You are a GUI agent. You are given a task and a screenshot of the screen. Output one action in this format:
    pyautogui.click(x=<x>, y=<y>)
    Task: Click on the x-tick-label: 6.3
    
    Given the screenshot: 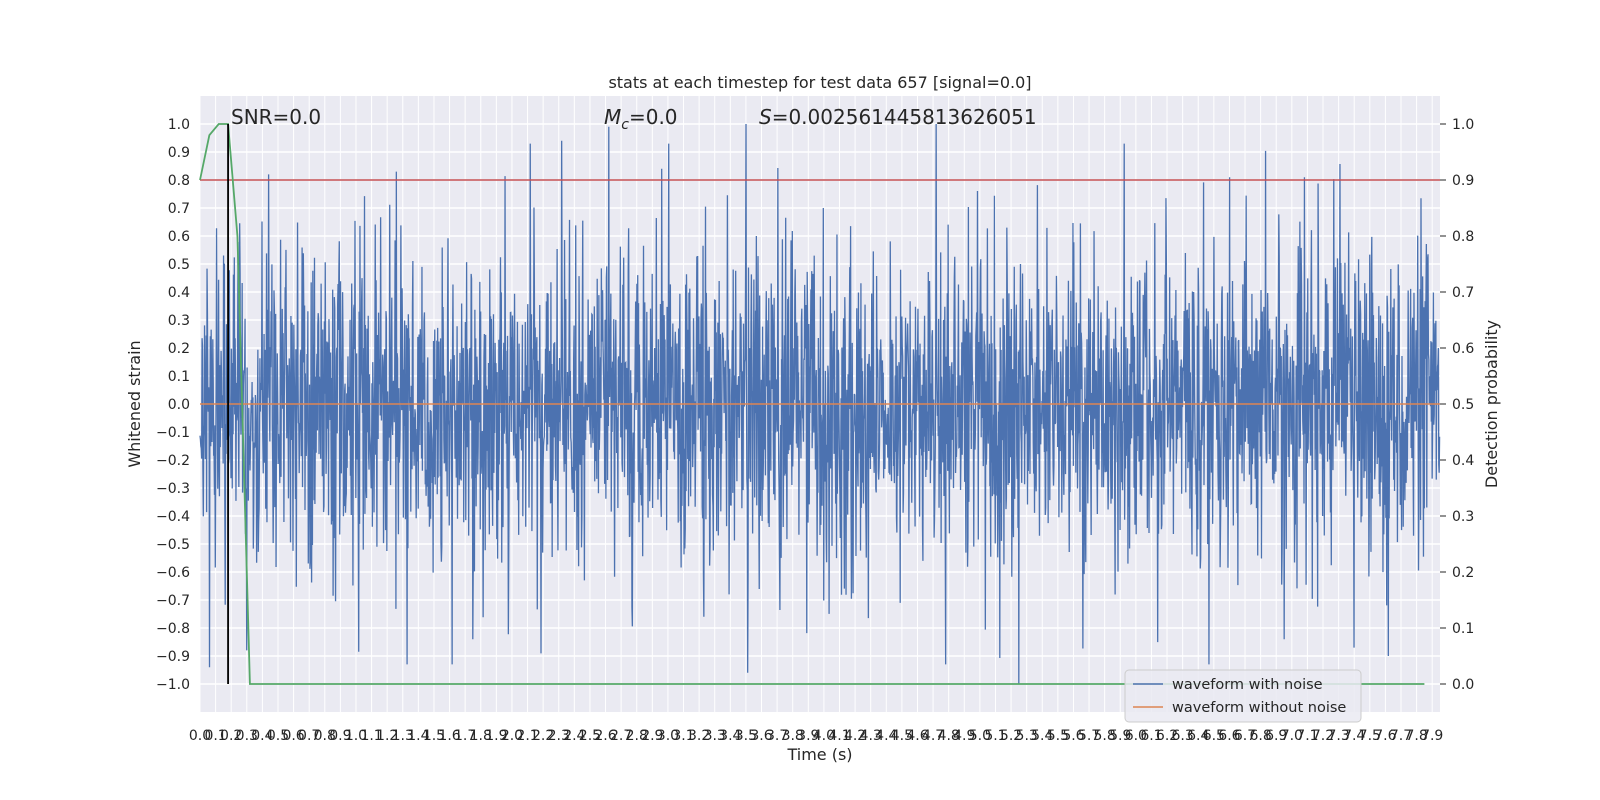 What is the action you would take?
    pyautogui.click(x=1183, y=736)
    